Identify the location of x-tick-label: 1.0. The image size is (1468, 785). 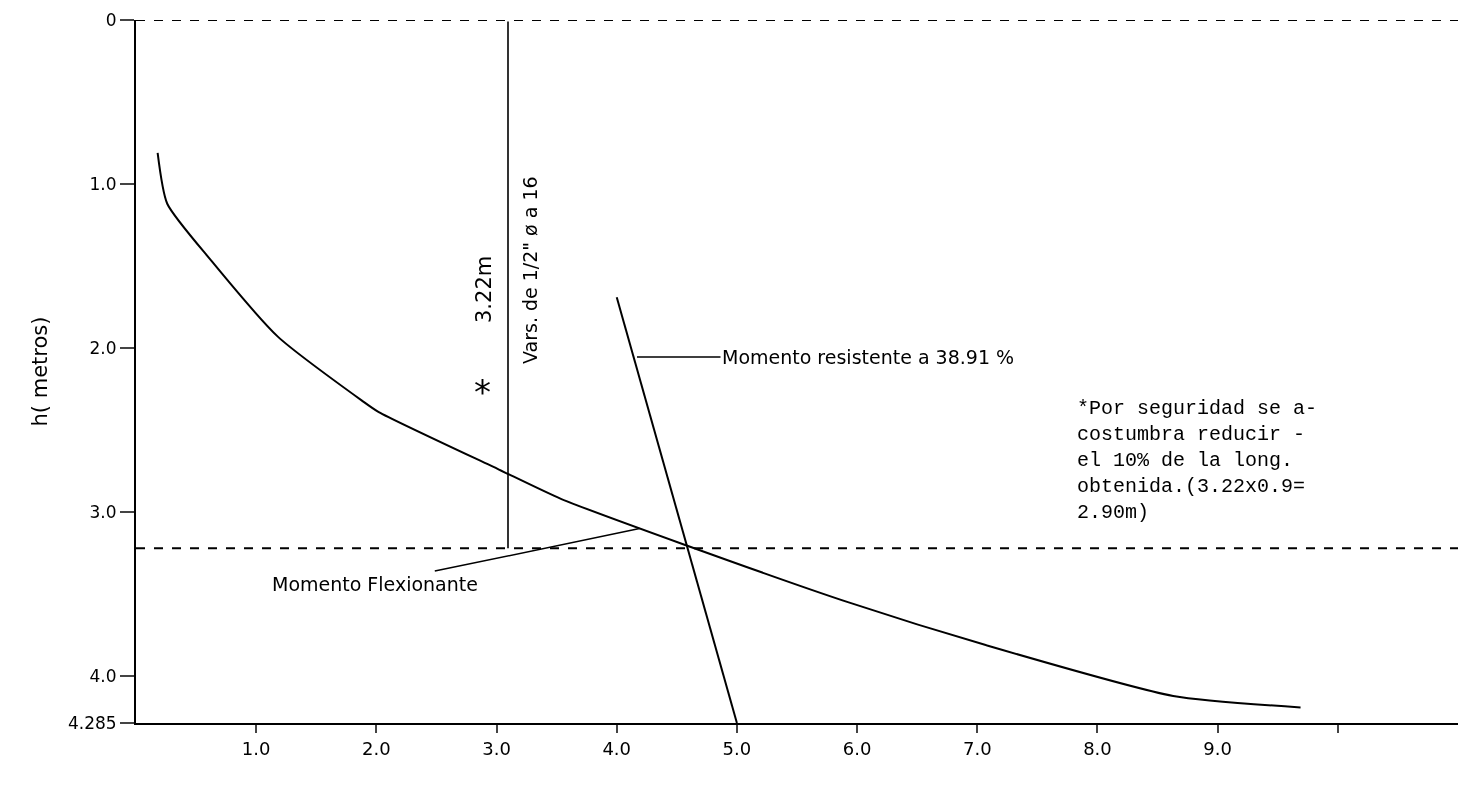
(256, 748).